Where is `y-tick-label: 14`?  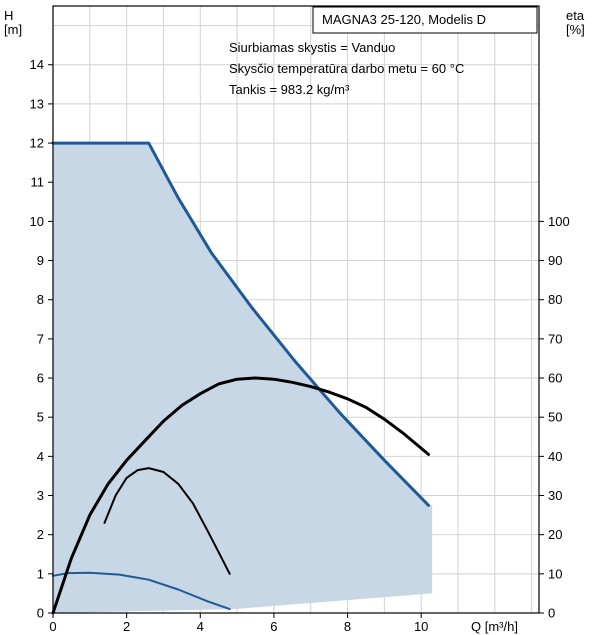 y-tick-label: 14 is located at coordinates (37, 64).